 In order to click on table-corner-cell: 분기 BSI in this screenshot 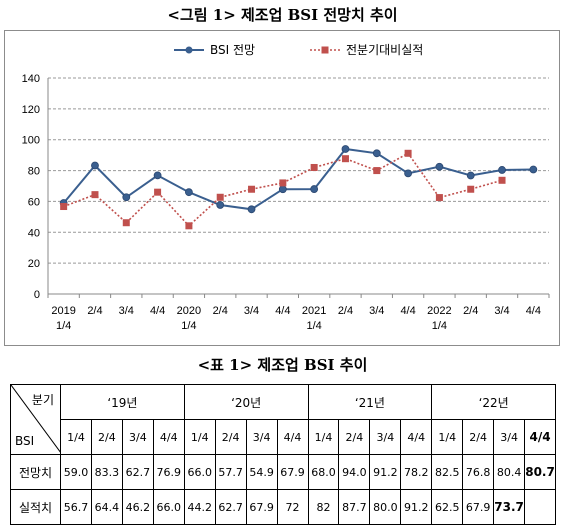, I will do `click(35, 419)`.